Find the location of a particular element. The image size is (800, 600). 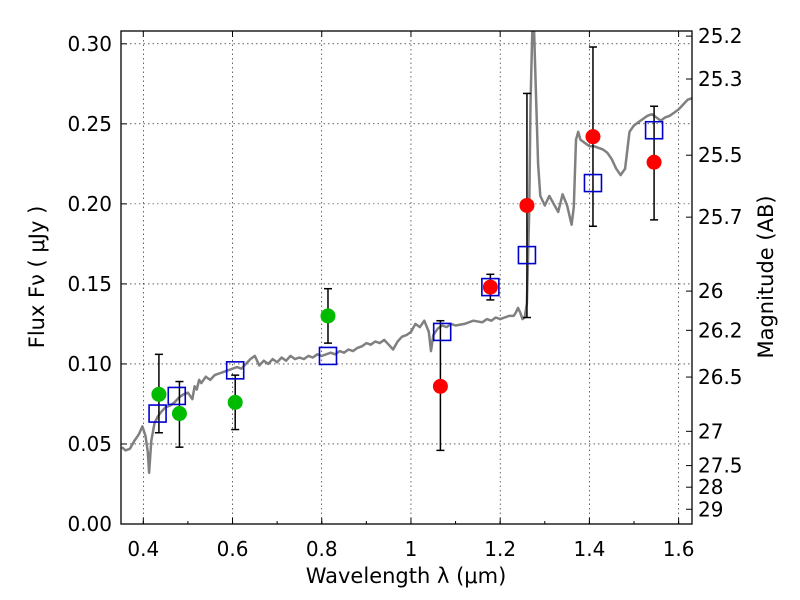

x-tick-label: 1.2 is located at coordinates (500, 549).